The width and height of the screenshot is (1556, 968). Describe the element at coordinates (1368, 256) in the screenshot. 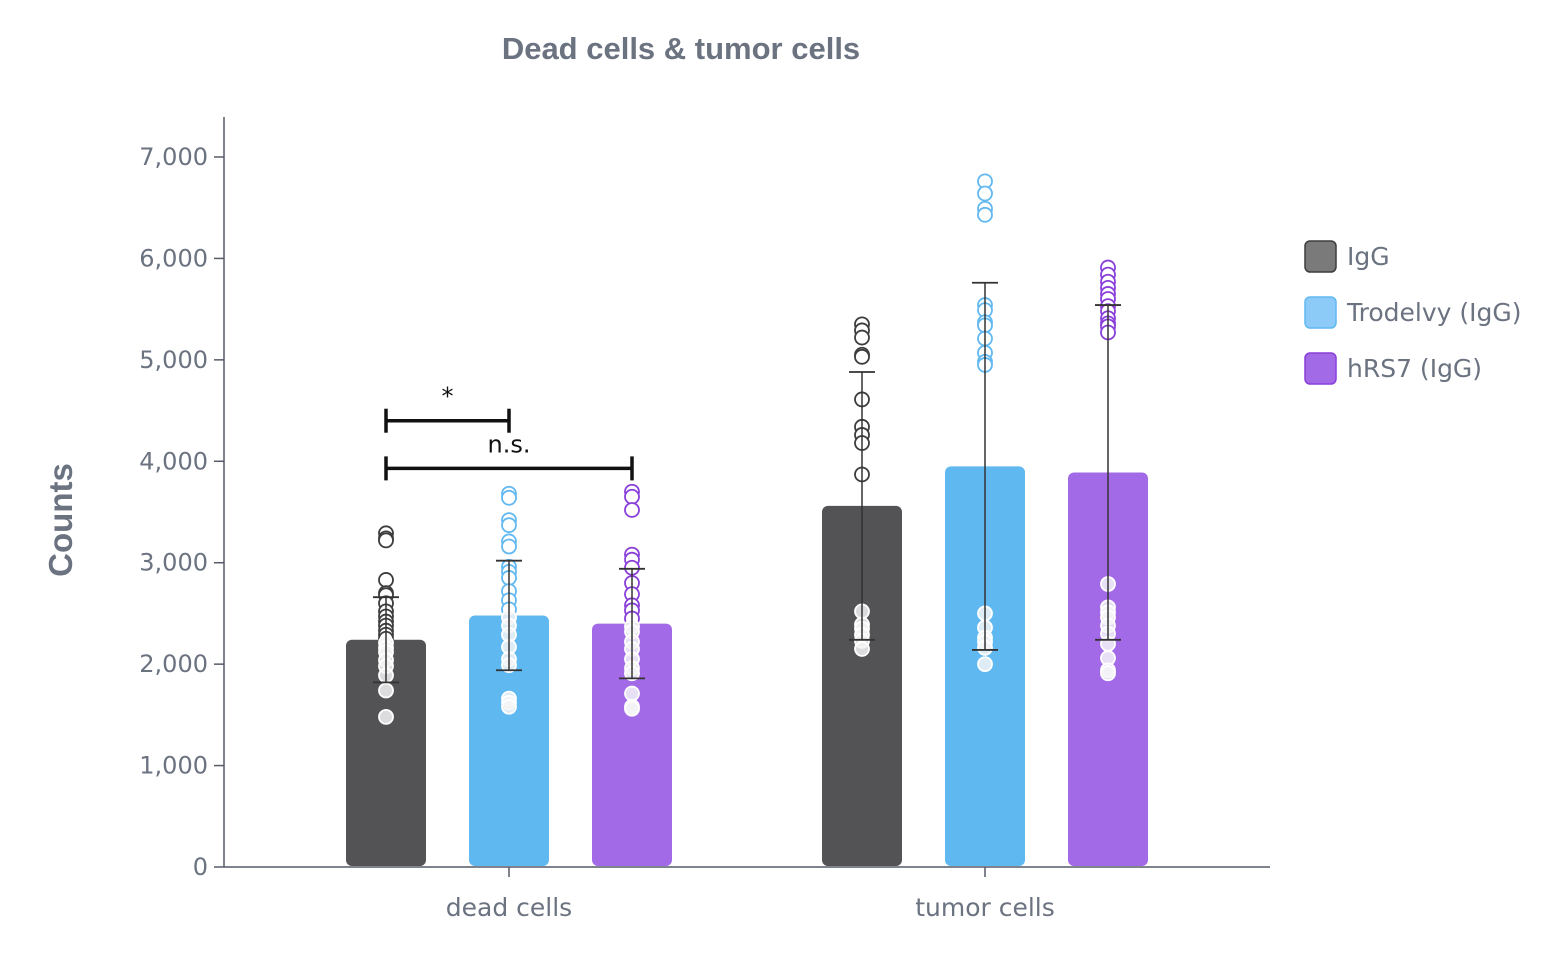

I see `legend-label: IgG` at that location.